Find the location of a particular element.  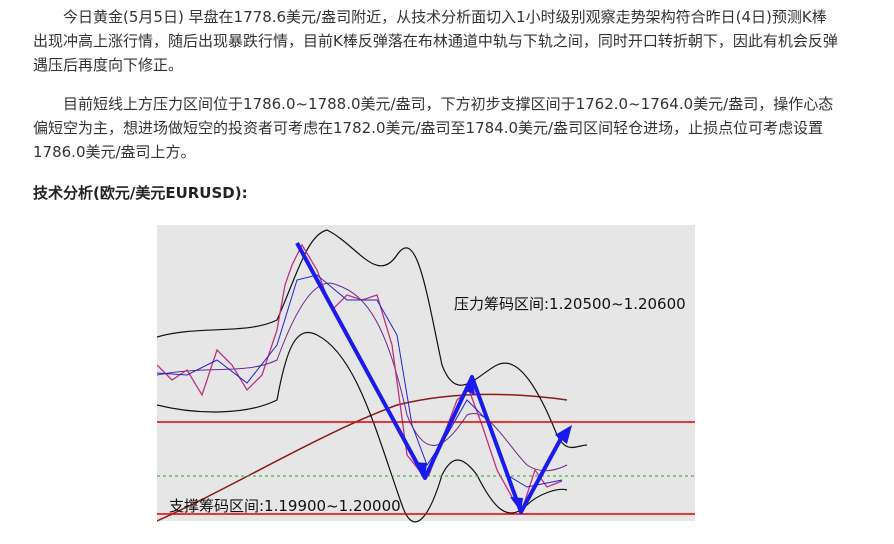

time-axis is located at coordinates (435, 527).